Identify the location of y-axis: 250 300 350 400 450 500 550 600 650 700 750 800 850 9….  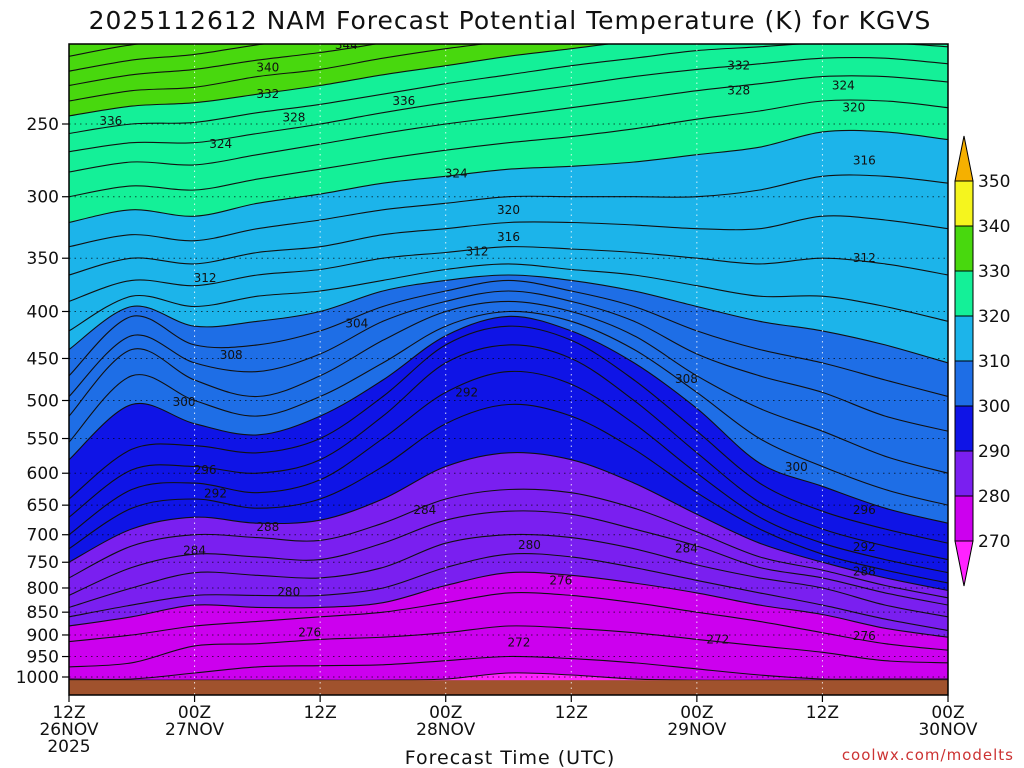
(42, 401).